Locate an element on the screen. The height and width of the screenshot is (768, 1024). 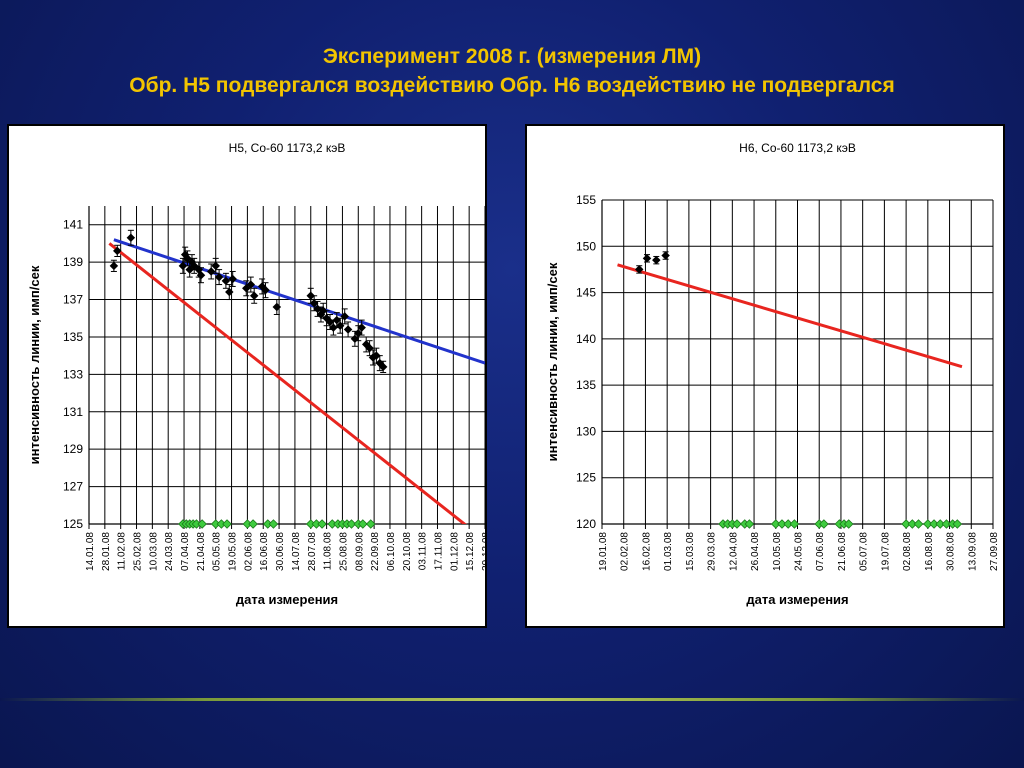
chart-title: Н6, Co-60 1173,2 кэВ is located at coordinates (797, 148).